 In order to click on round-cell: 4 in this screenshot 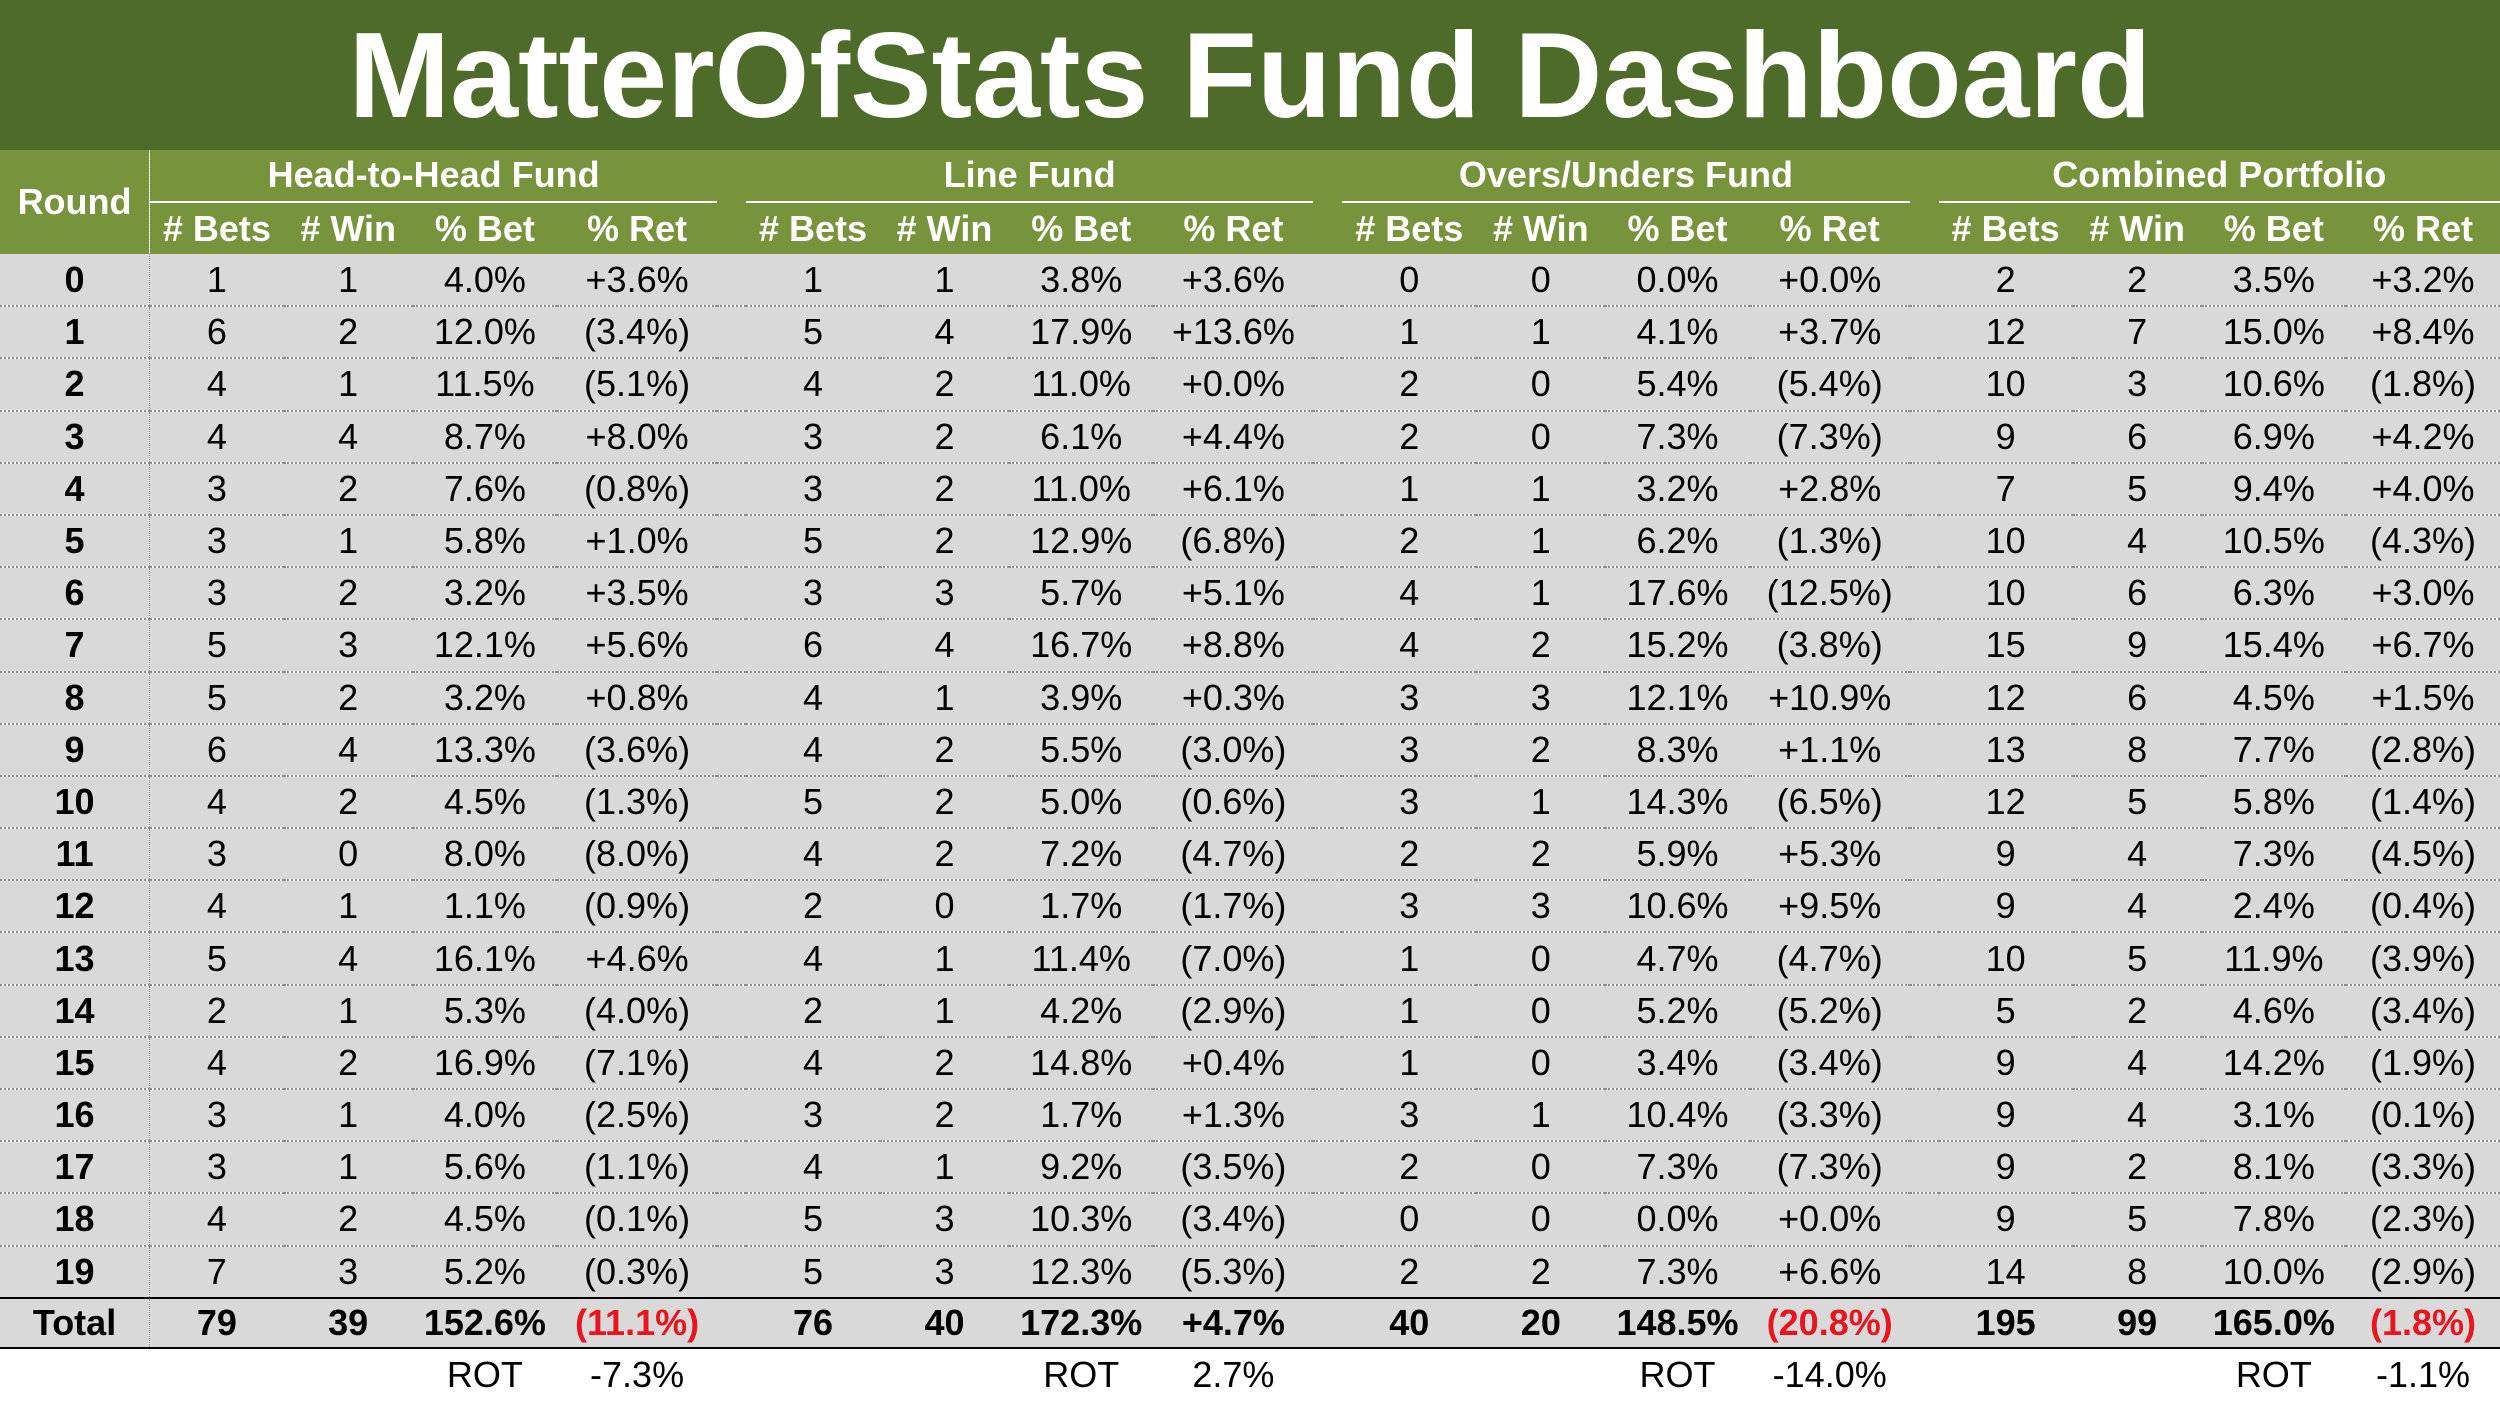, I will do `click(75, 489)`.